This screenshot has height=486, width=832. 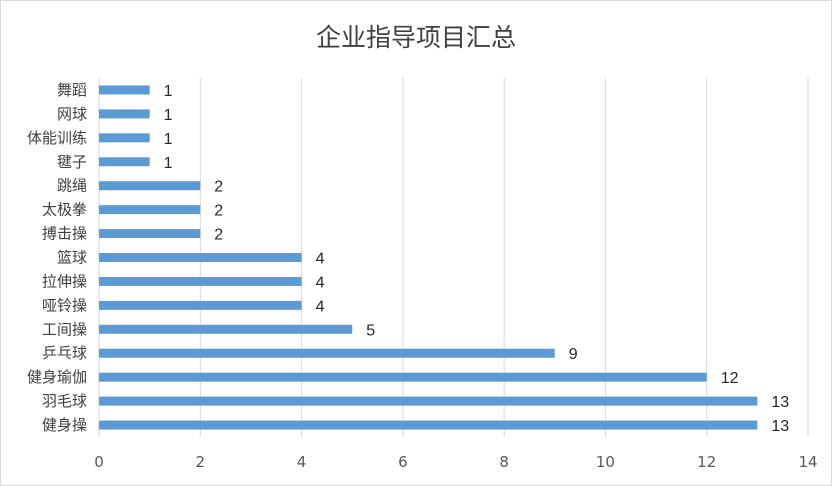 What do you see at coordinates (504, 462) in the screenshot?
I see `x-tick-label: 8` at bounding box center [504, 462].